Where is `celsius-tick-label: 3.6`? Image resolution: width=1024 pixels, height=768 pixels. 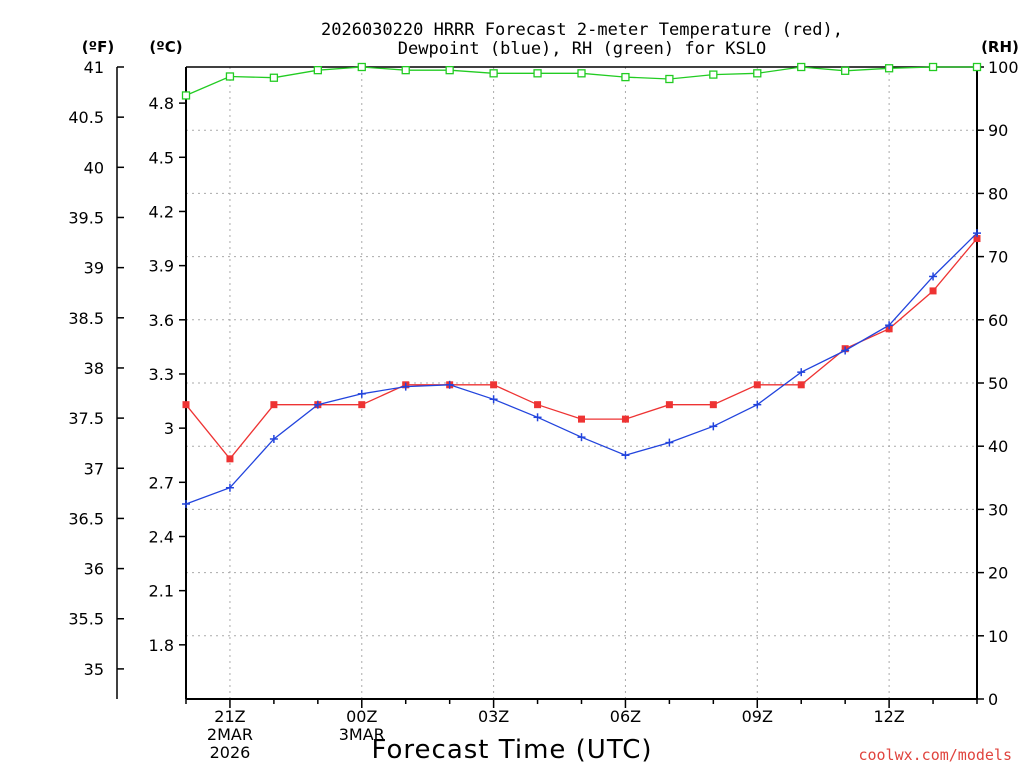 celsius-tick-label: 3.6 is located at coordinates (161, 320).